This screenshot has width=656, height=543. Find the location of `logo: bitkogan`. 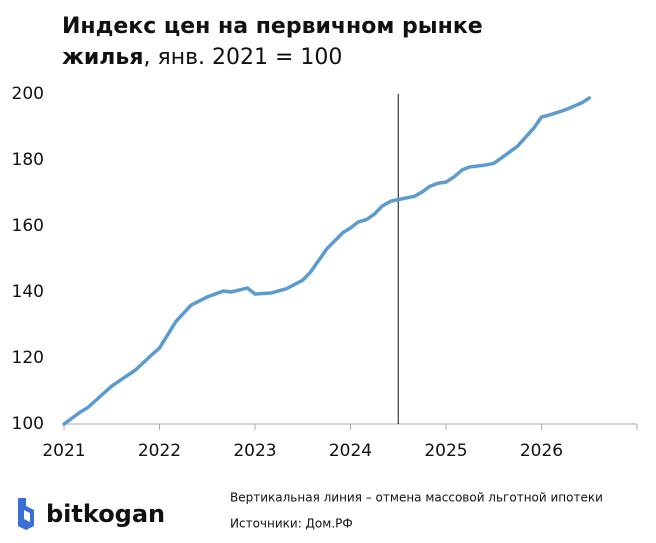

logo: bitkogan is located at coordinates (91, 514).